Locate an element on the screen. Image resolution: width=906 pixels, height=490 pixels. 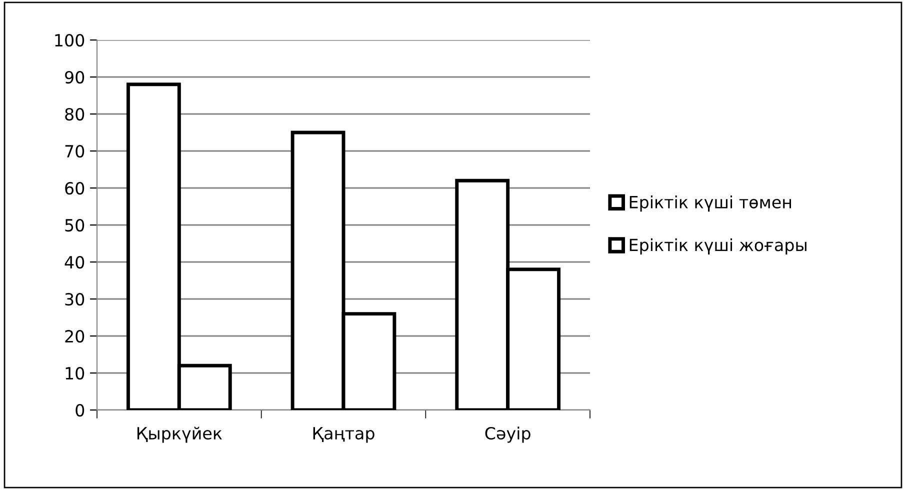
x-tick-label: Қыркүйек is located at coordinates (179, 434).